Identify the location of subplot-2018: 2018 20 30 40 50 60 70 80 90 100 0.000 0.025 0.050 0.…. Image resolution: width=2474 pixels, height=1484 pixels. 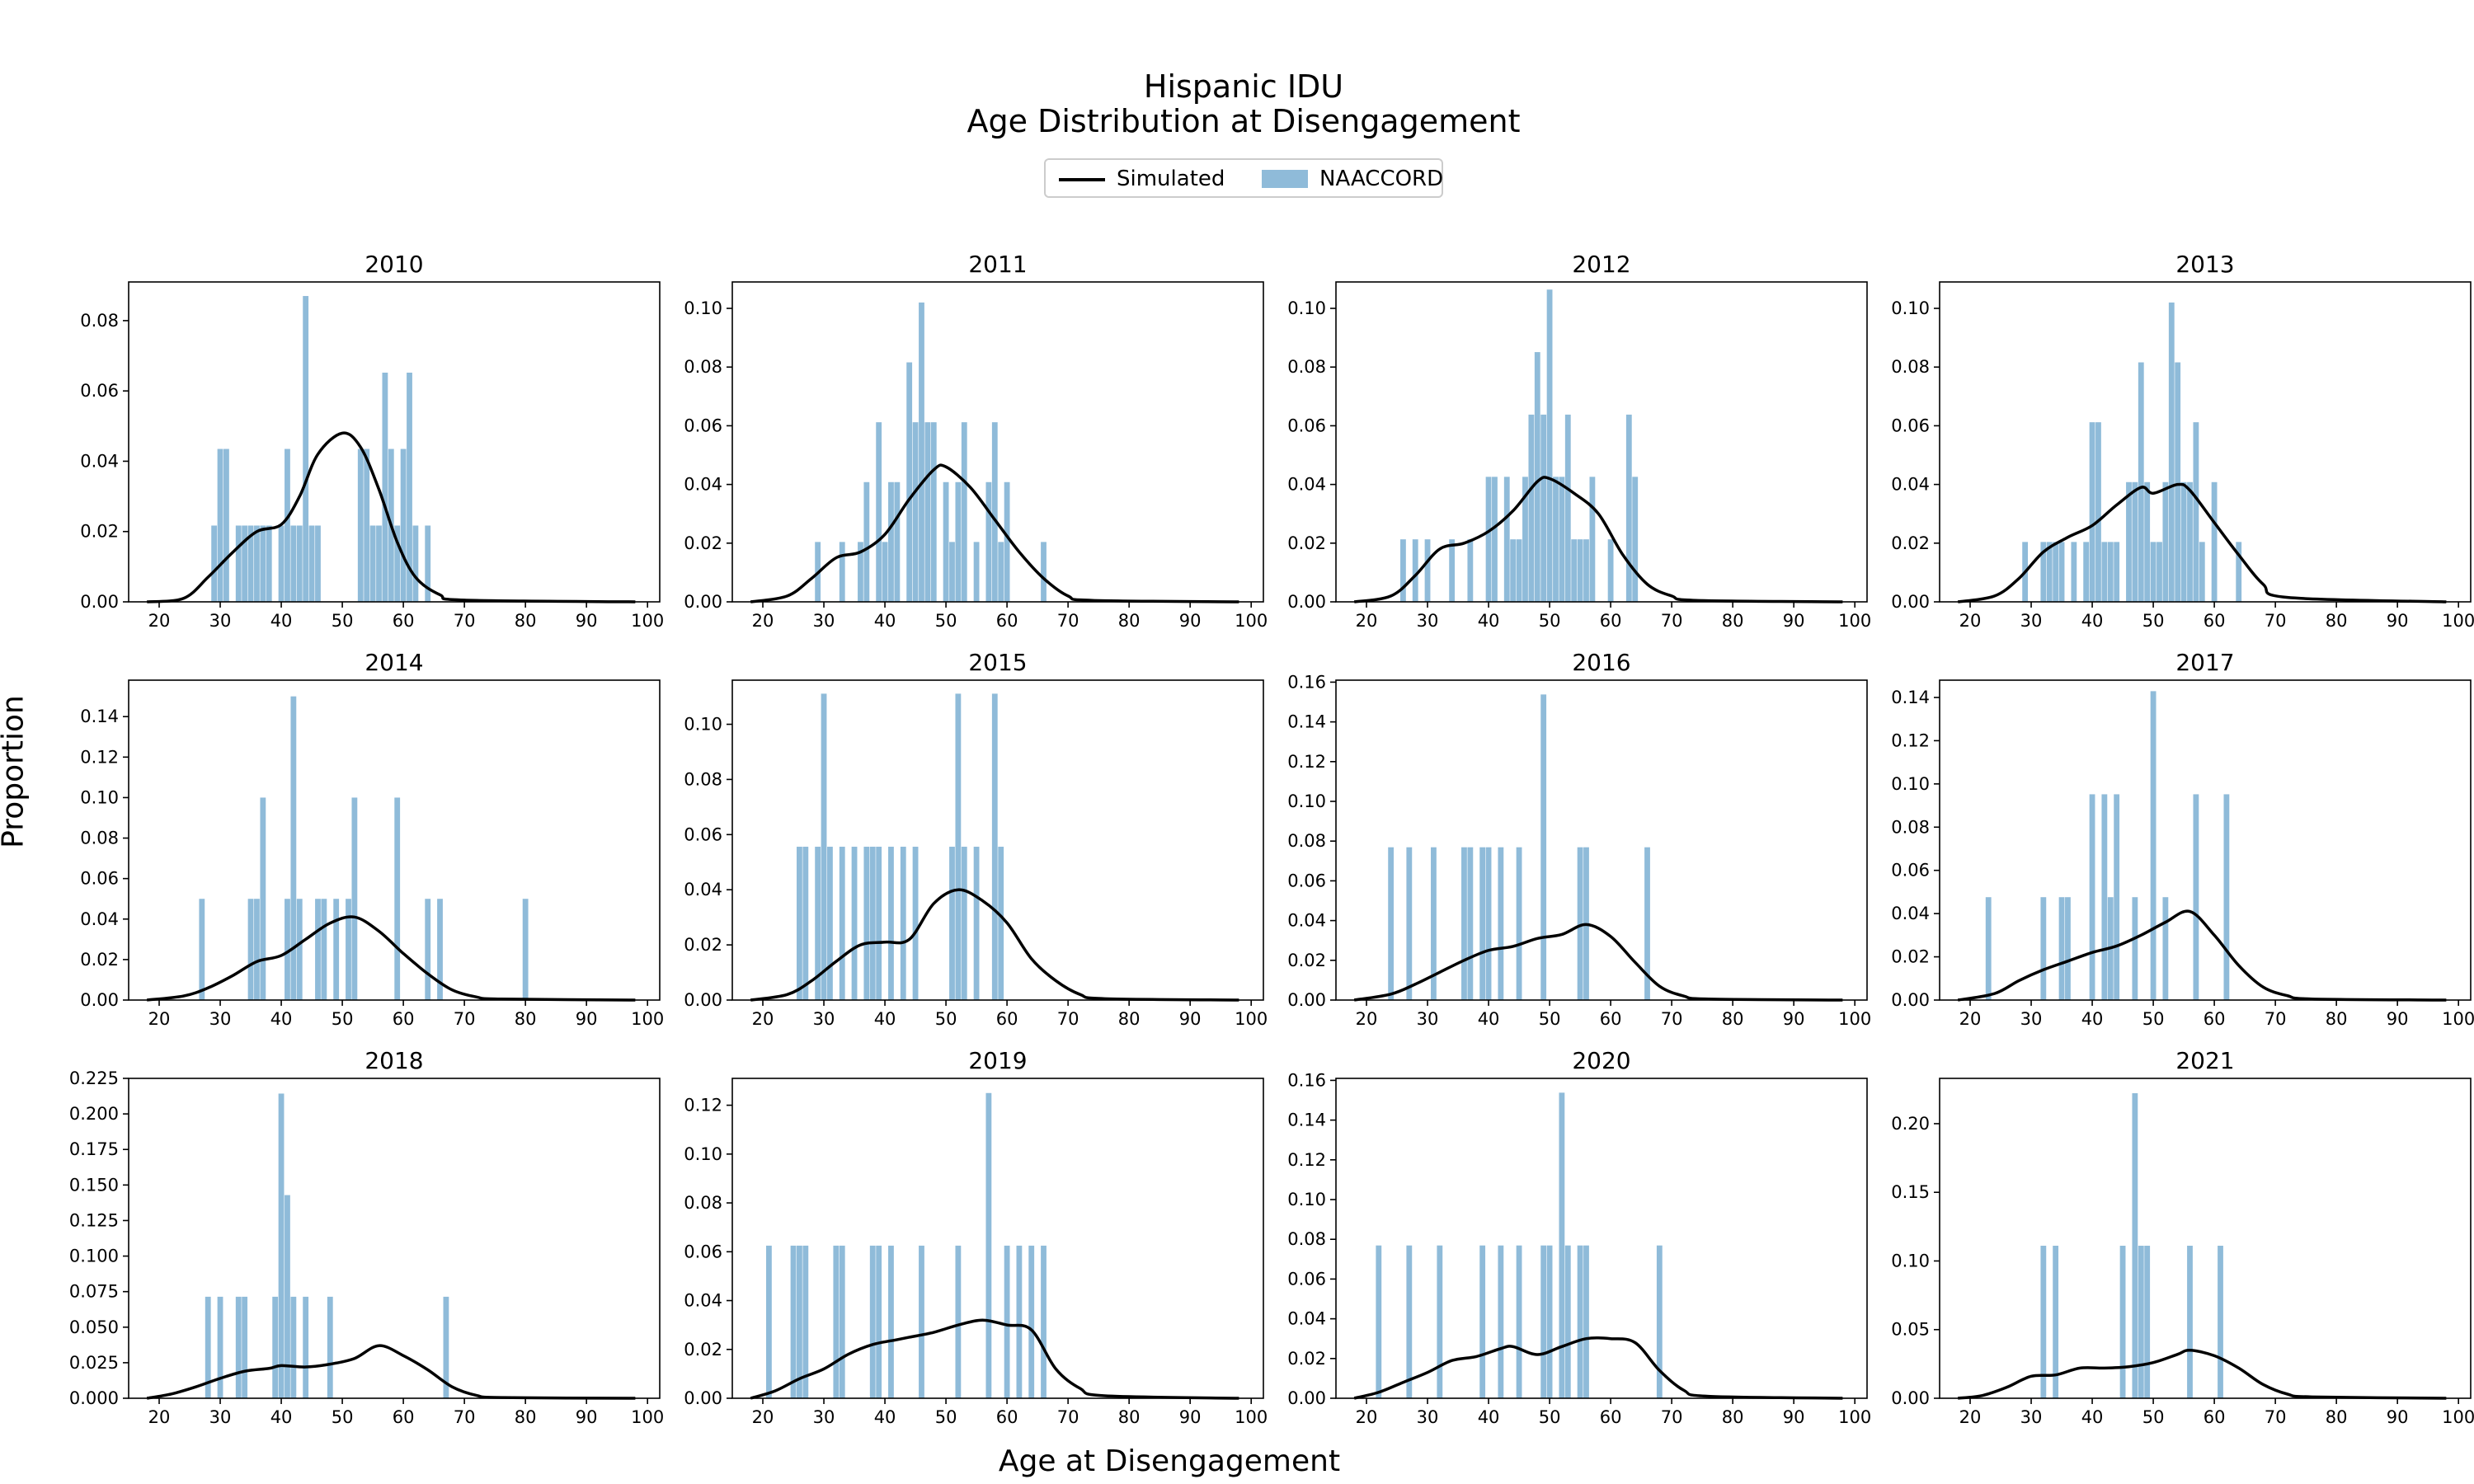
(366, 1237).